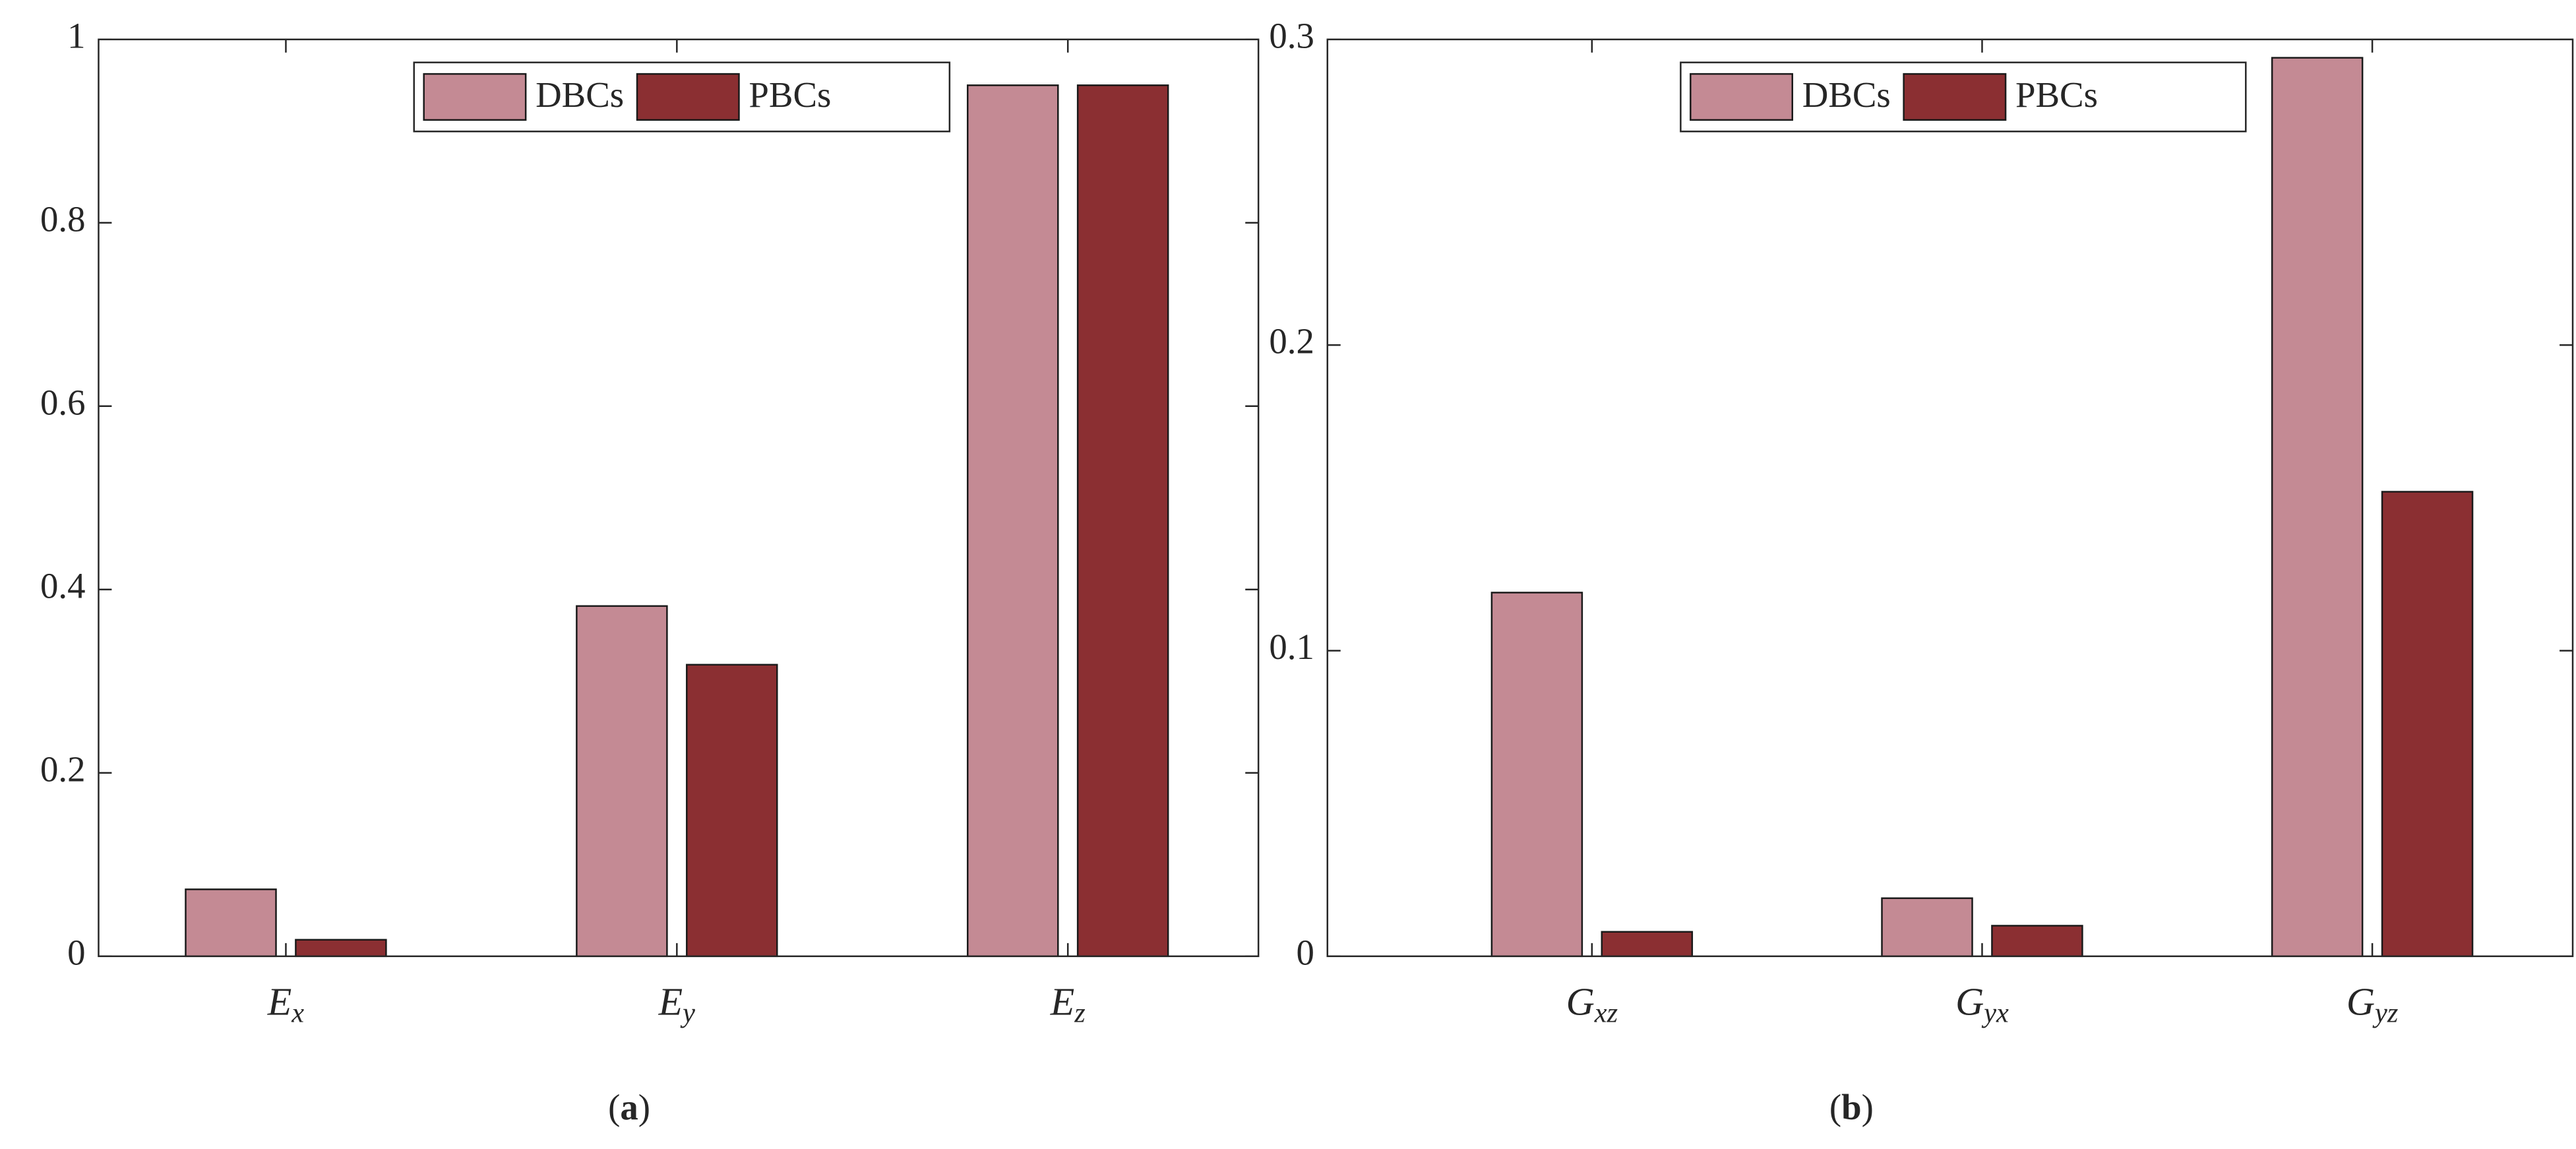 The width and height of the screenshot is (2576, 1149). What do you see at coordinates (677, 1003) in the screenshot?
I see `x-tick-label: Ey` at bounding box center [677, 1003].